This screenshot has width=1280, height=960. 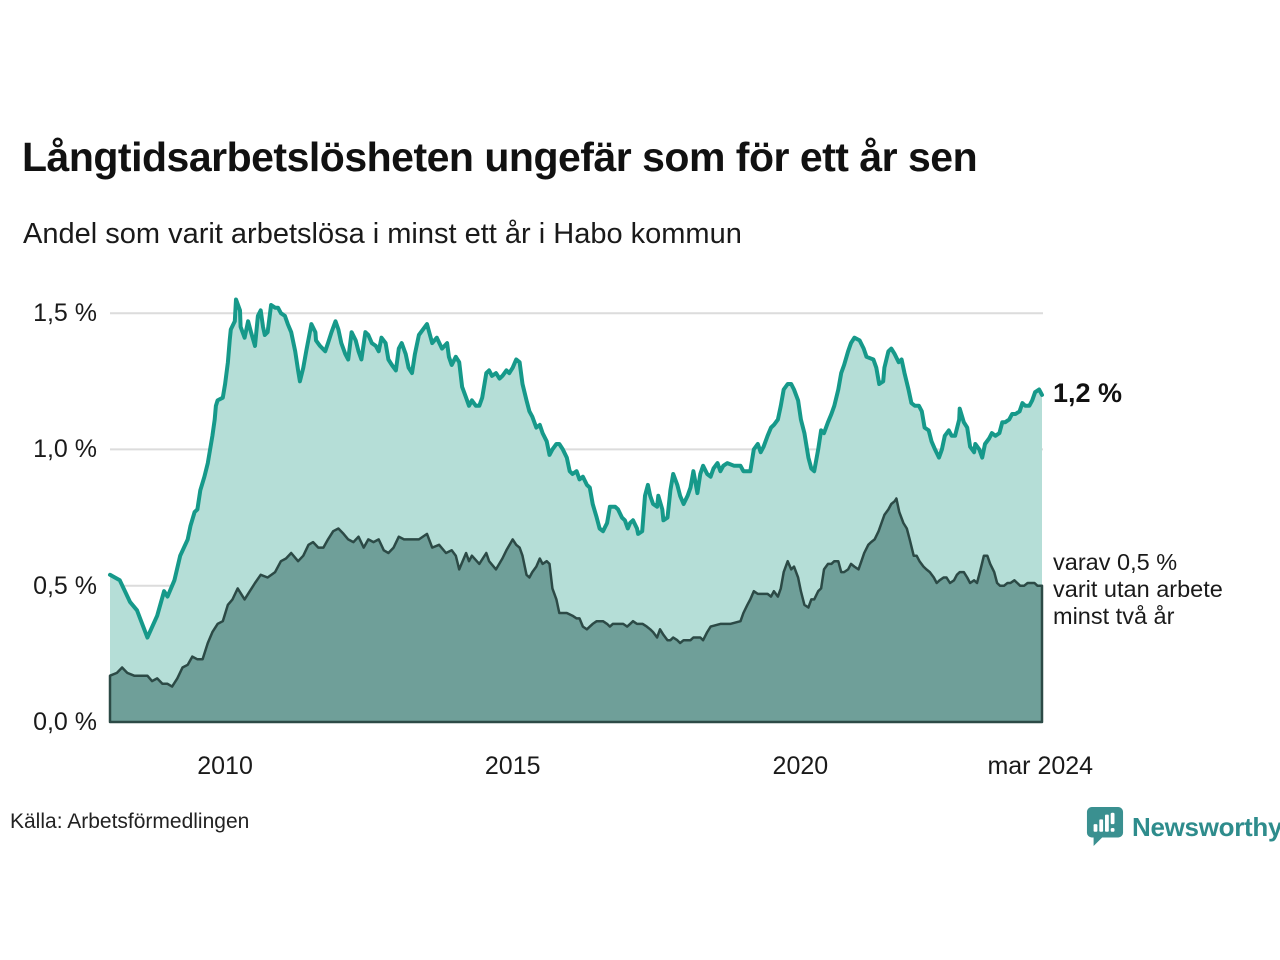 I want to click on x-tick-label: mar 2024, so click(x=1040, y=766).